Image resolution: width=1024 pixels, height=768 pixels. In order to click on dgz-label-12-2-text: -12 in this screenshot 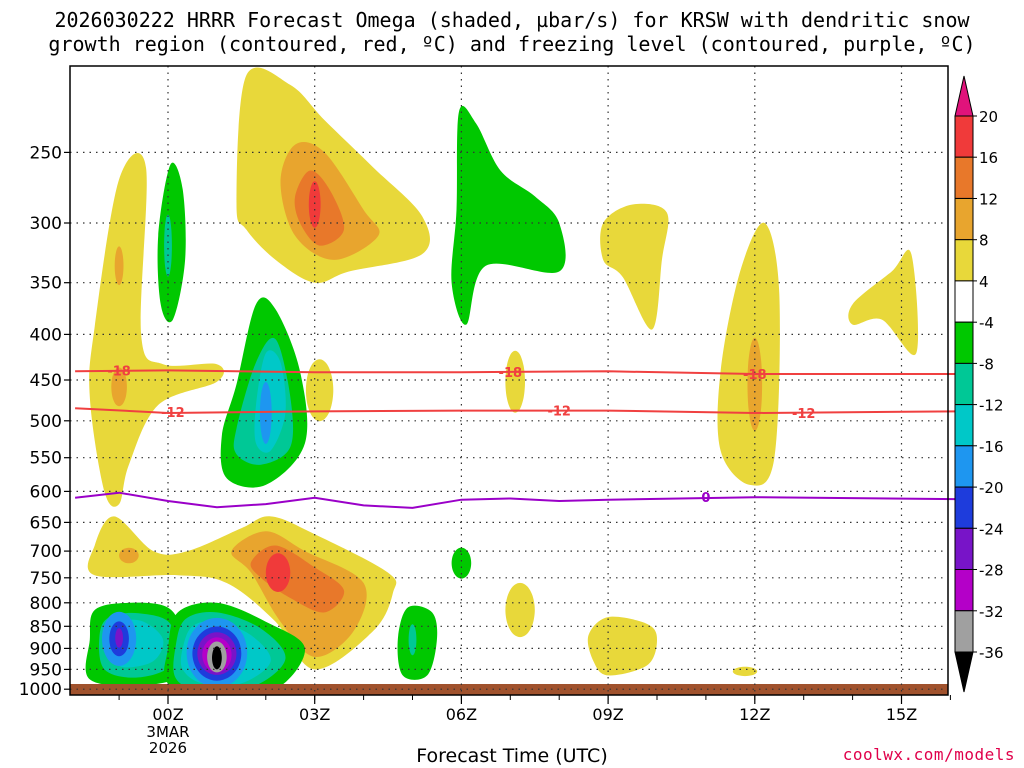, I will do `click(804, 414)`.